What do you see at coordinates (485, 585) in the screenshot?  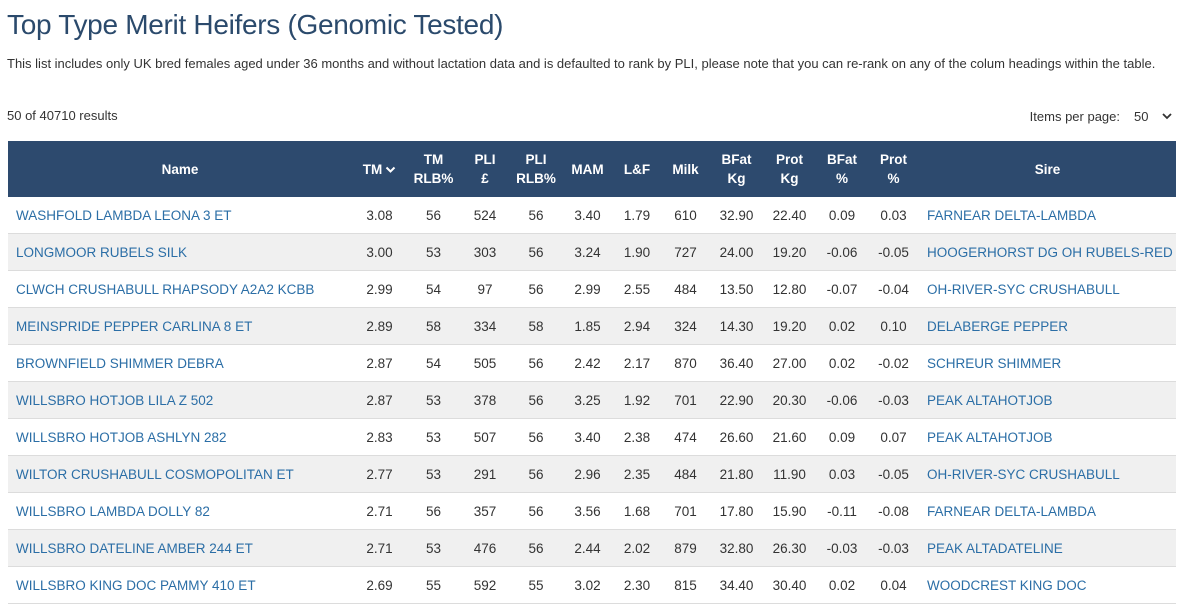 I see `cell-value: 592` at bounding box center [485, 585].